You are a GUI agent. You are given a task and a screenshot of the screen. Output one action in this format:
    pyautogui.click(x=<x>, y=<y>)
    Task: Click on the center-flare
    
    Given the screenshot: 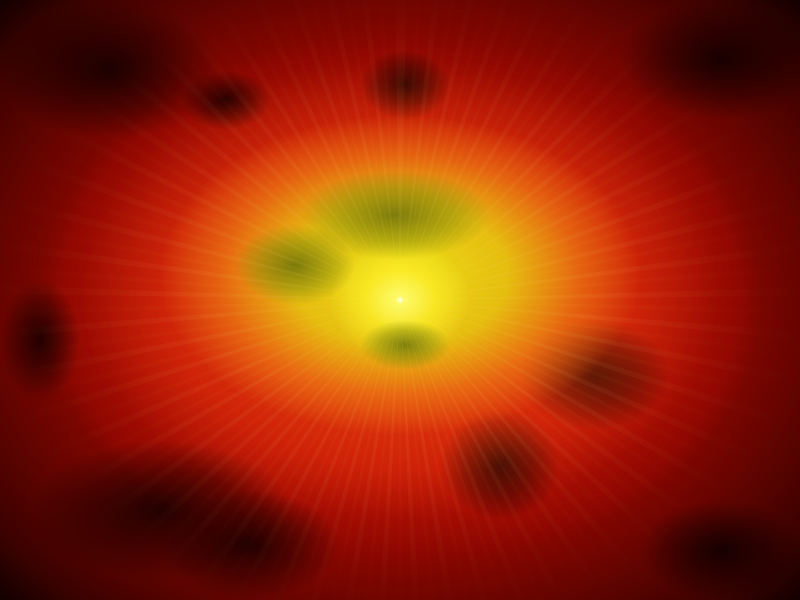 What is the action you would take?
    pyautogui.click(x=400, y=300)
    